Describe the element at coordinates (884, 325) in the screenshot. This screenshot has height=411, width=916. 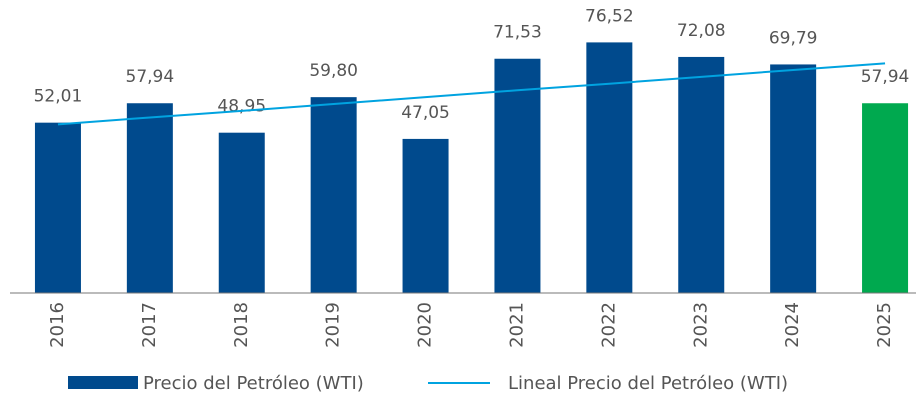
I see `x-tick-label: 2025` at that location.